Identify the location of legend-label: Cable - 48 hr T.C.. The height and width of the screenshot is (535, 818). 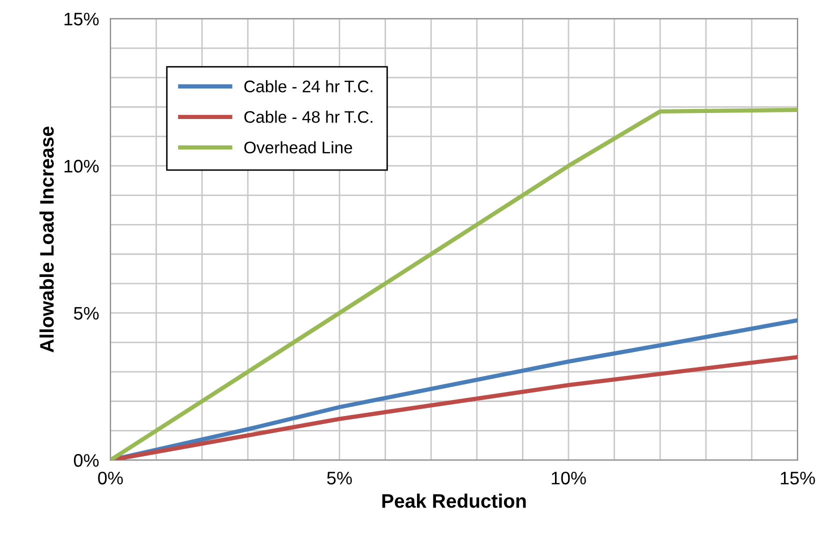
(308, 116).